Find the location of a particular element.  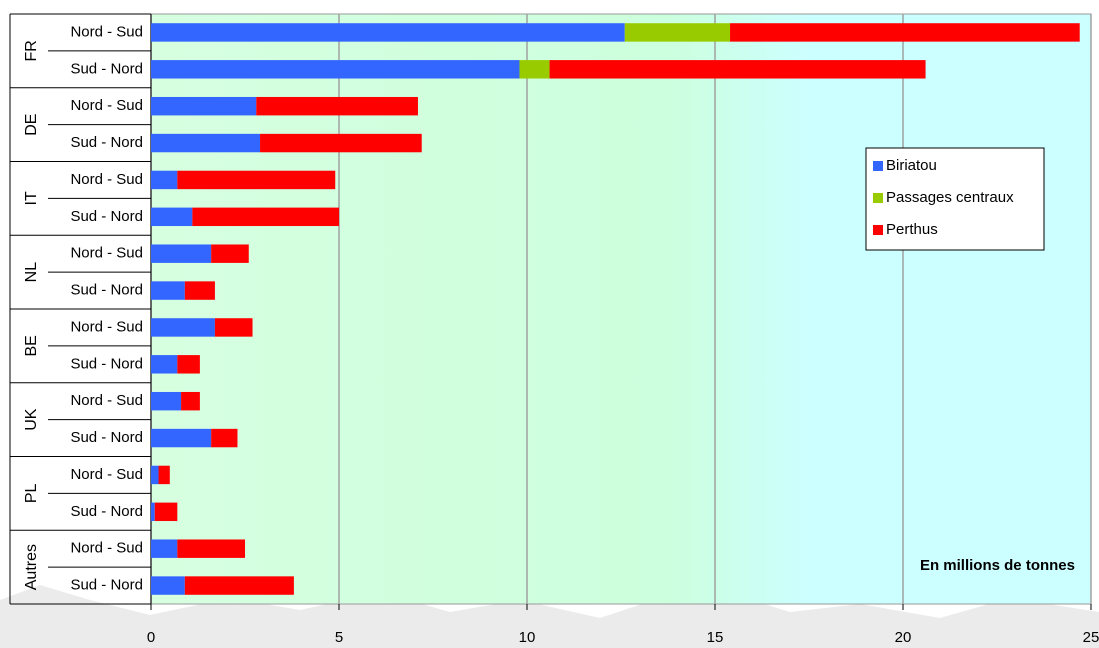

x-tick-label: 5 is located at coordinates (339, 637).